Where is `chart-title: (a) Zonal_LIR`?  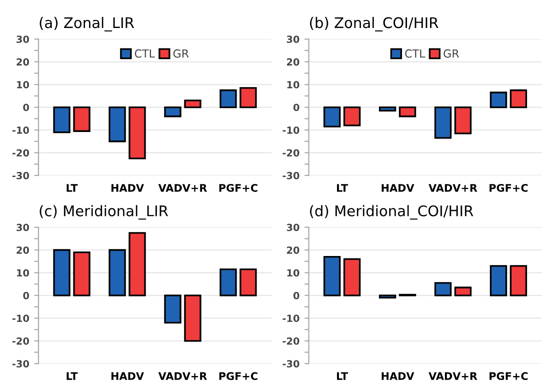 chart-title: (a) Zonal_LIR is located at coordinates (87, 24).